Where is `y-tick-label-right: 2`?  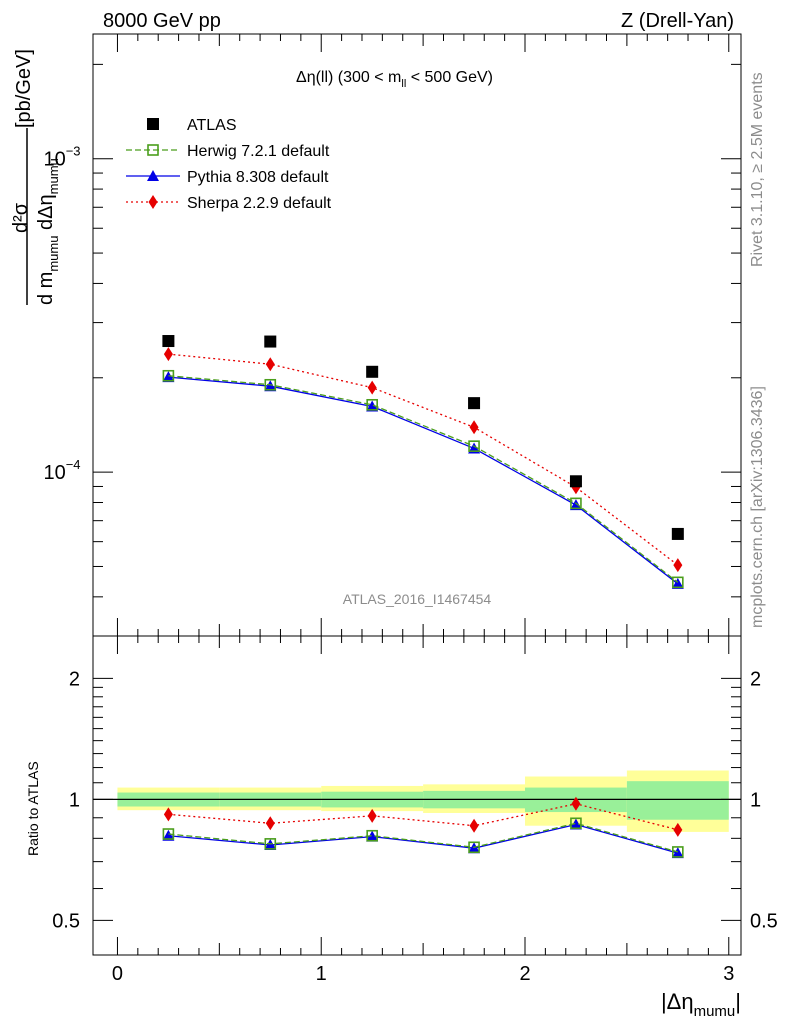
y-tick-label-right: 2 is located at coordinates (755, 679).